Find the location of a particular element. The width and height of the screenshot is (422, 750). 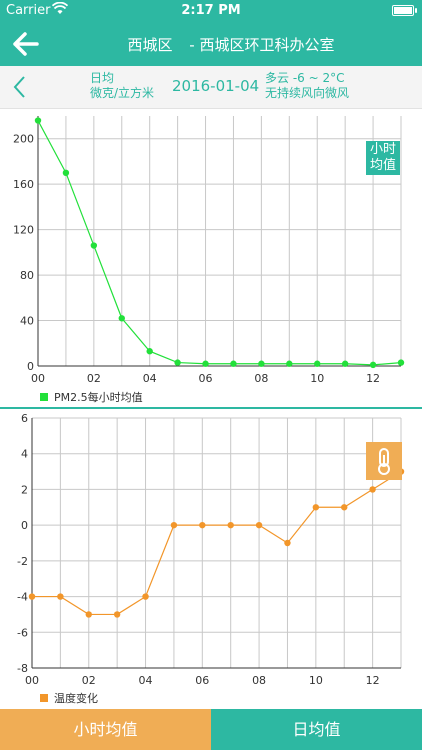

y-tick-label: 6 is located at coordinates (24, 418).